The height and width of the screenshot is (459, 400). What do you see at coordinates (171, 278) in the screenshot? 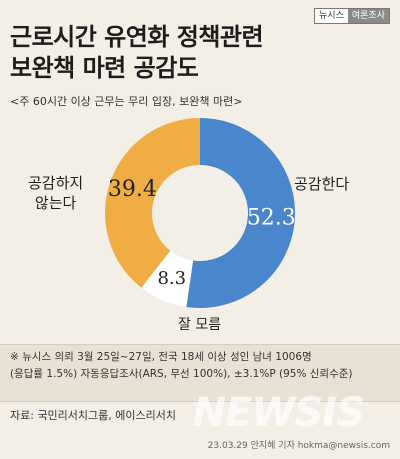
I see `value-label-unsure: 8.3` at bounding box center [171, 278].